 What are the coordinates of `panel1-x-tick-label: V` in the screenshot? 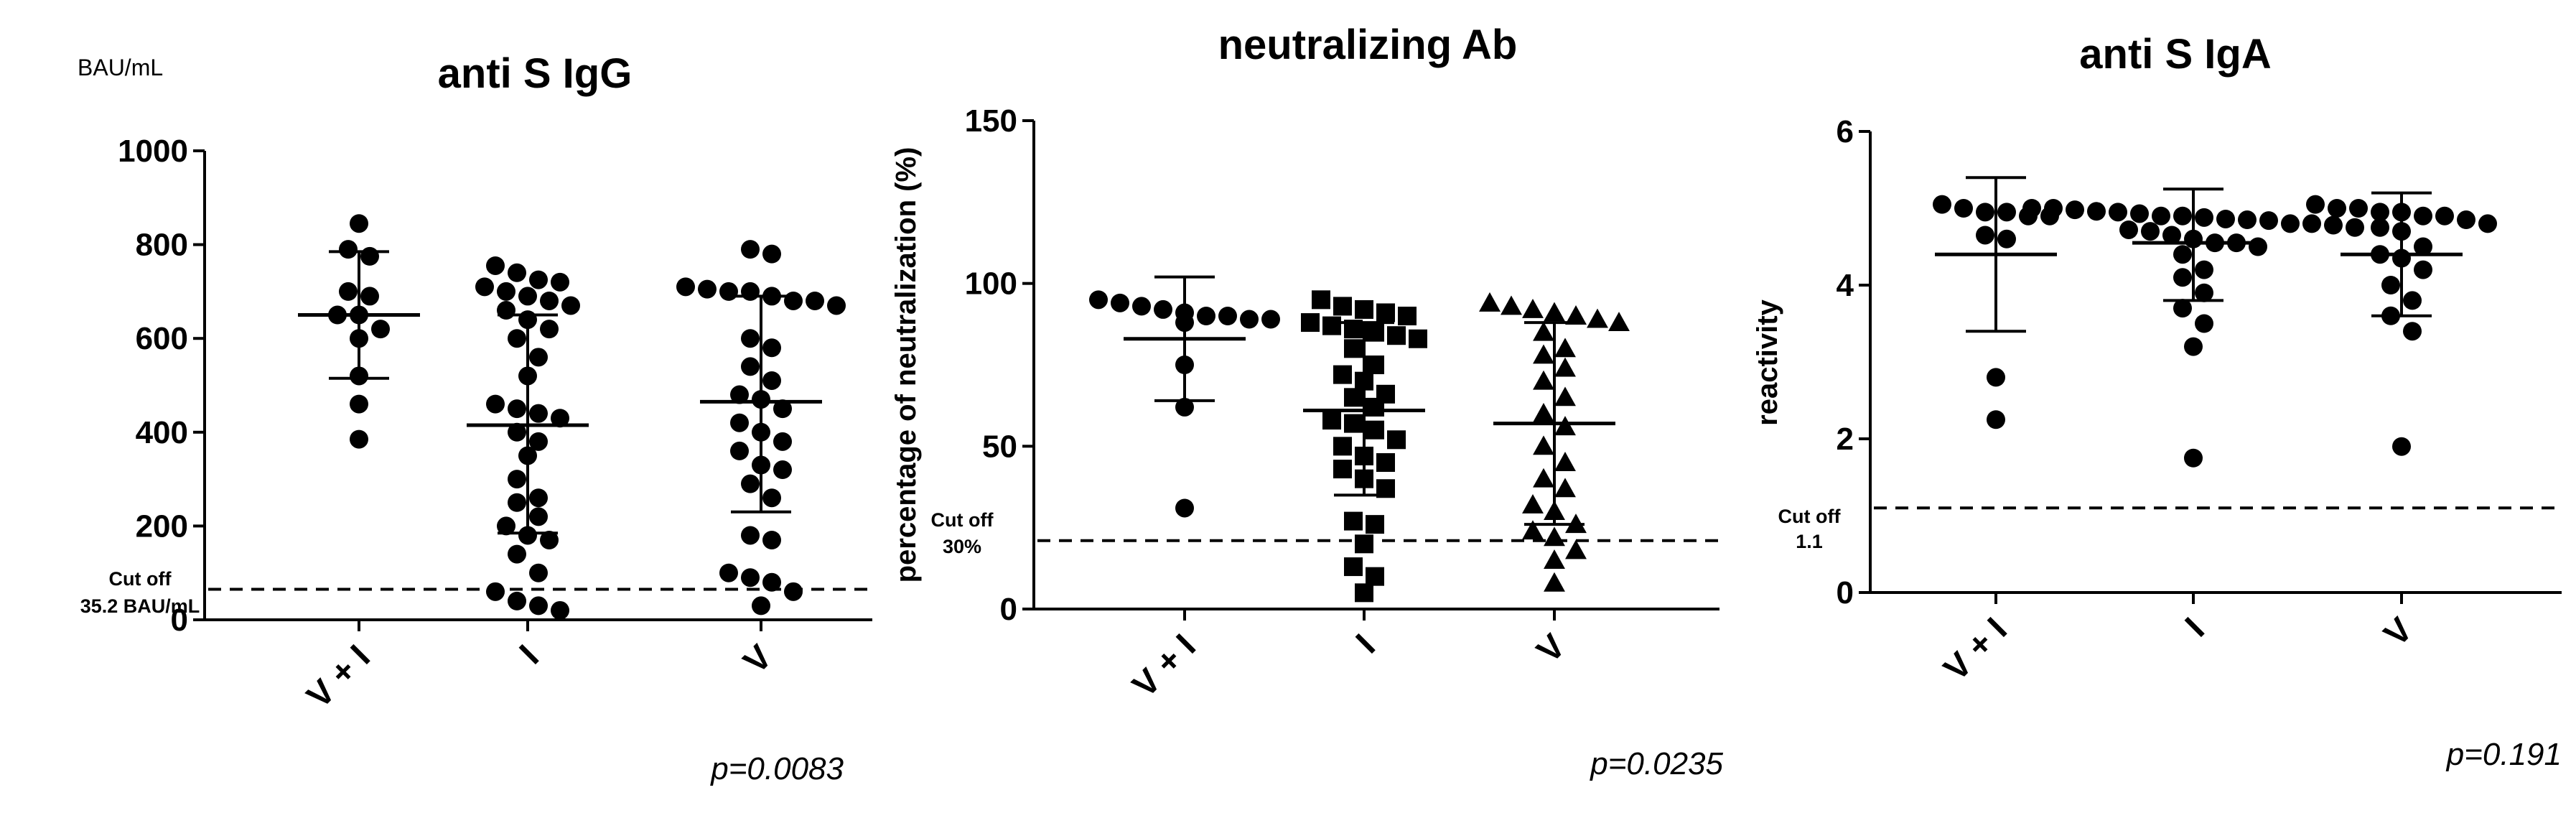 It's located at (758, 659).